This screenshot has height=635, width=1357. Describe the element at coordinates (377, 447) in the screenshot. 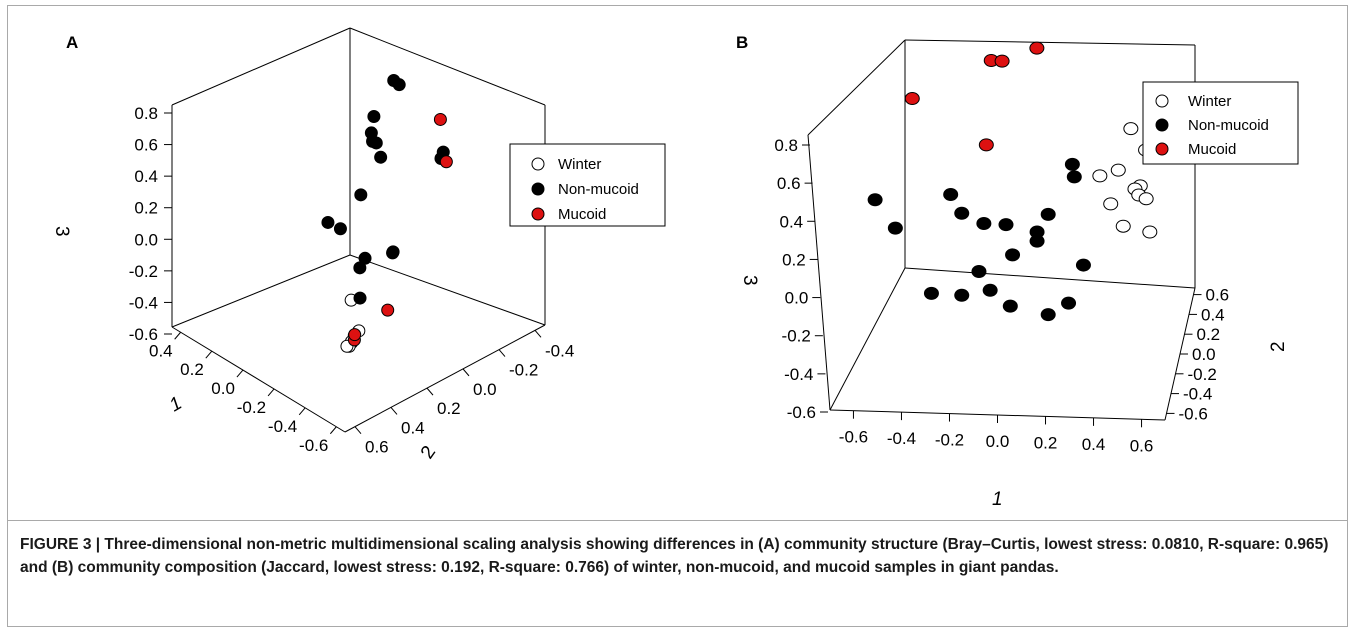

I see `y-tick-label: 0.6` at that location.